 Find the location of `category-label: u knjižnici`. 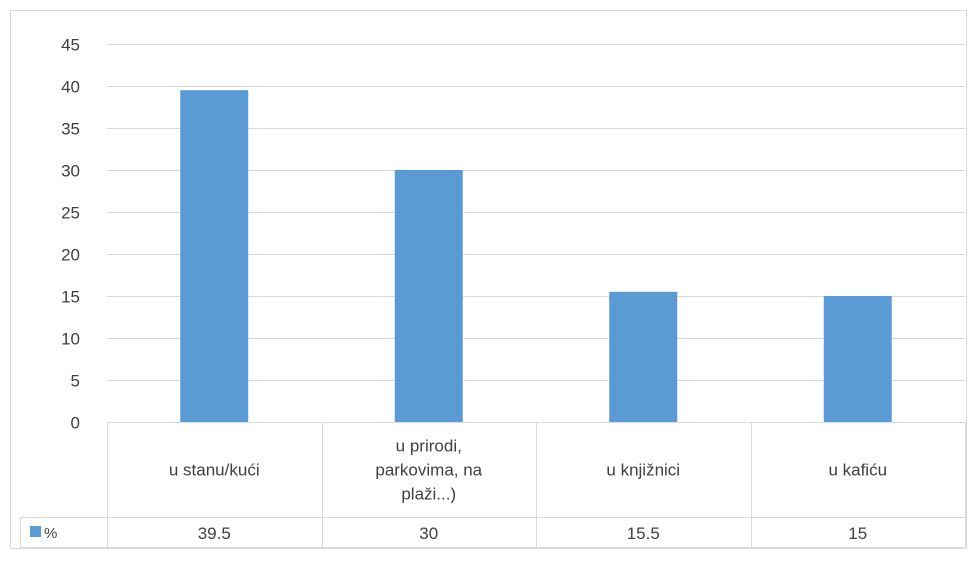

category-label: u knjižnici is located at coordinates (643, 470).